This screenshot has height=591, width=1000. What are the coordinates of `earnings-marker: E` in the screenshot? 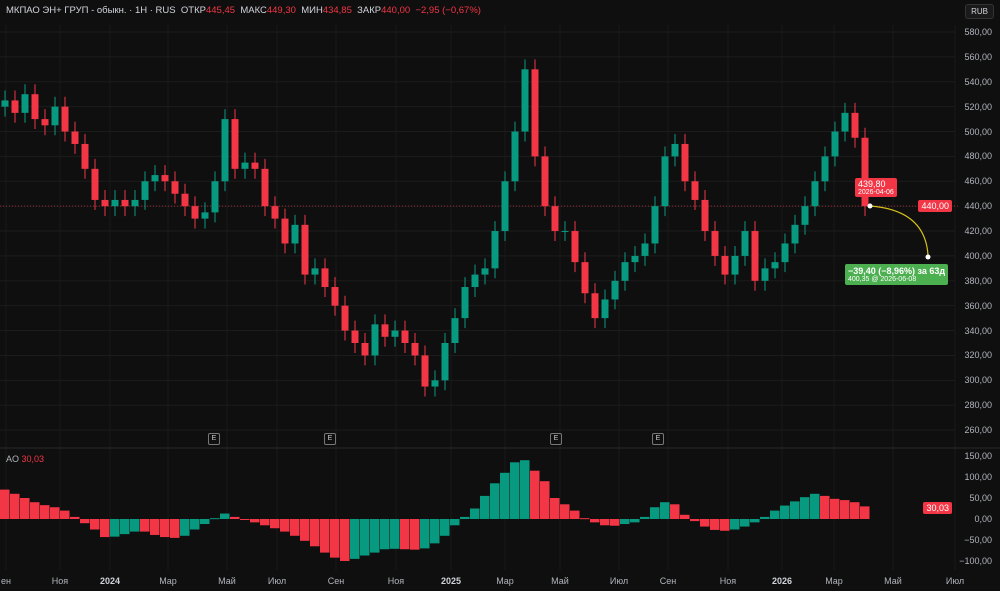 It's located at (214, 439).